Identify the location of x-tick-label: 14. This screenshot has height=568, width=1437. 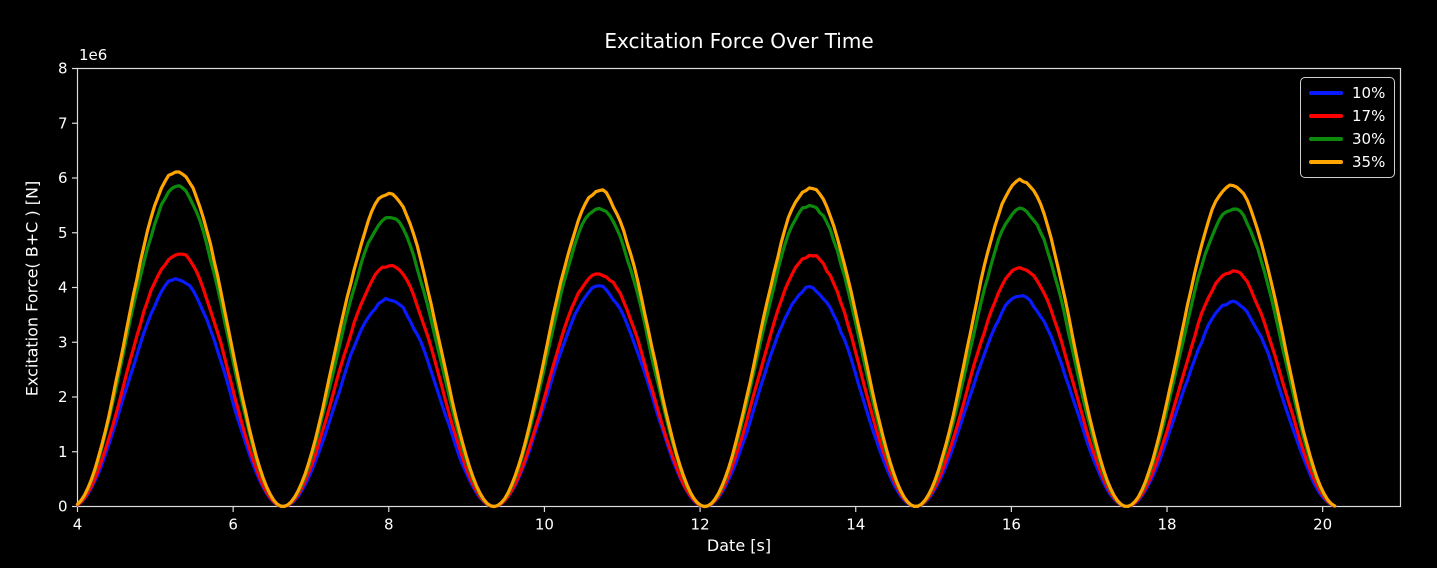
(855, 525).